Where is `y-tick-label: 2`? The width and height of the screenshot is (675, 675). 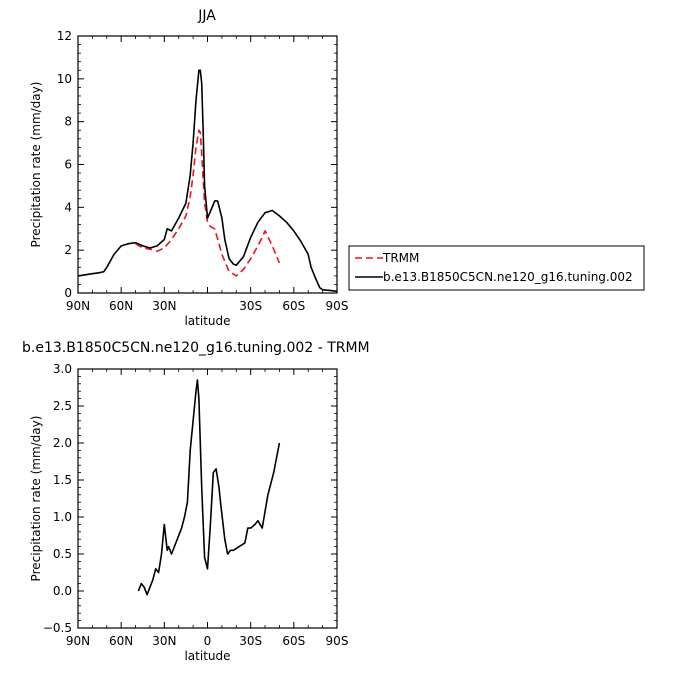
y-tick-label: 2 is located at coordinates (68, 250).